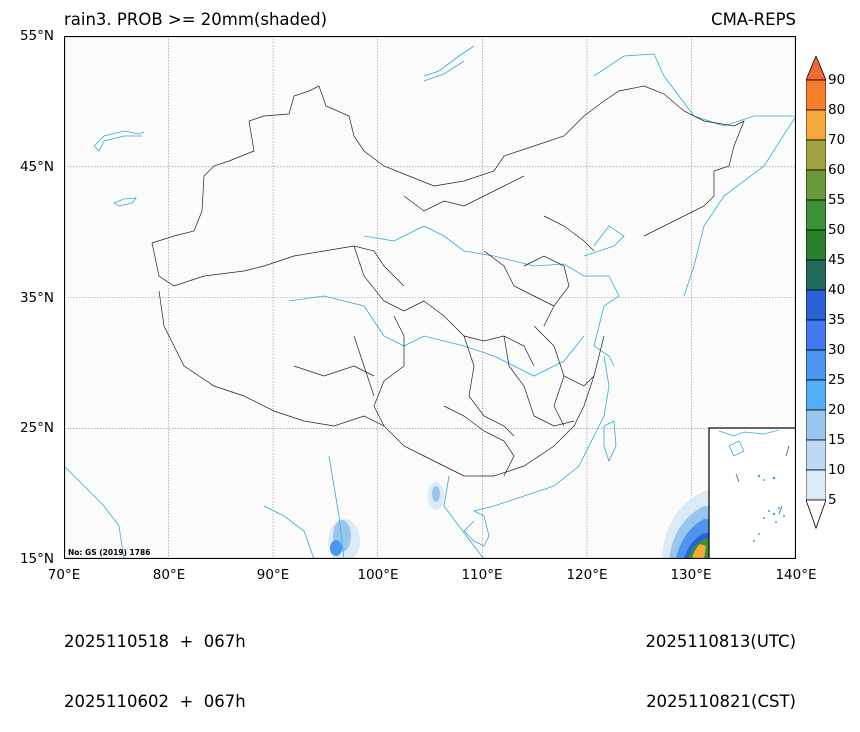  What do you see at coordinates (155, 662) in the screenshot?
I see `init-time-block: 2025110518 + 067h 2025110602 + 067h` at bounding box center [155, 662].